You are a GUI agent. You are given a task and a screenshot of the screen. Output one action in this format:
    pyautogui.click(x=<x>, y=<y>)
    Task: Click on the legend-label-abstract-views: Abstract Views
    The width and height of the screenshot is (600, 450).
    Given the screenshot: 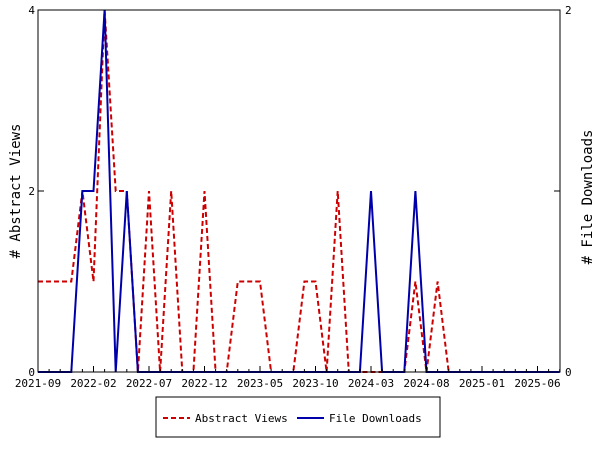 What is the action you would take?
    pyautogui.click(x=241, y=418)
    